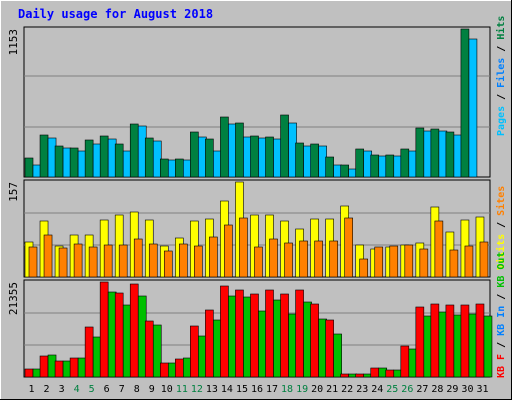 This screenshot has height=405, width=512. Describe the element at coordinates (392, 389) in the screenshot. I see `x-axis-day-label: 25` at that location.